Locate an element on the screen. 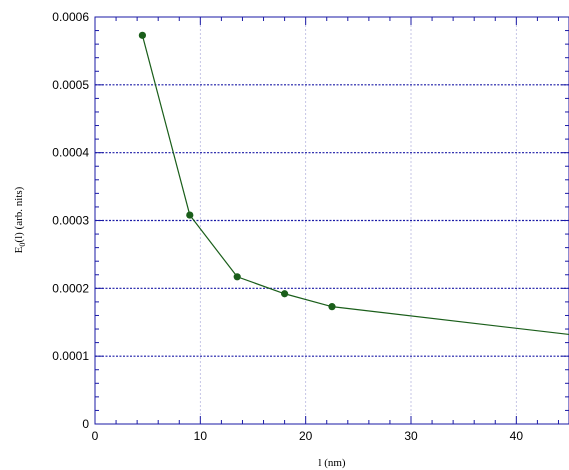 This screenshot has height=470, width=569. x-tick-labels: 0 10 20 30 40 is located at coordinates (308, 436).